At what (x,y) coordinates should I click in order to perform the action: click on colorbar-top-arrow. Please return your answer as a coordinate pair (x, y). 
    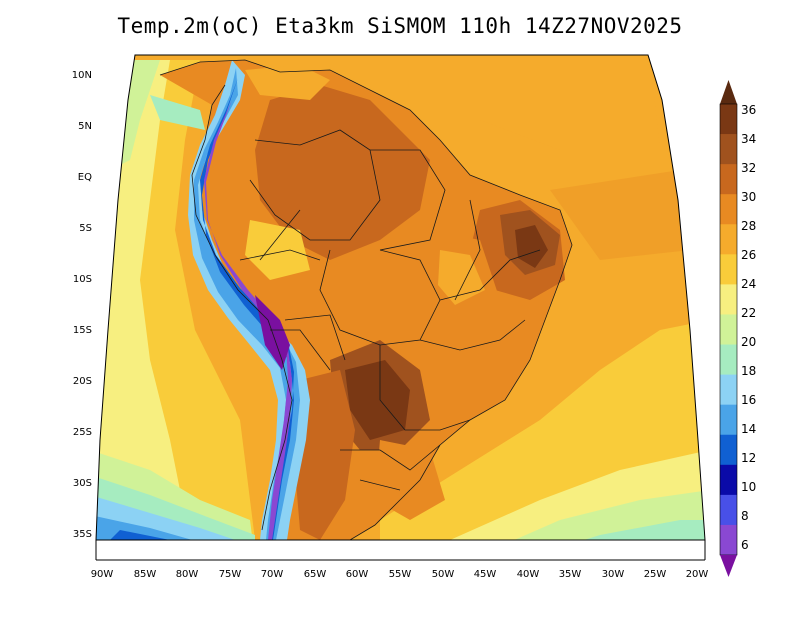
    Looking at the image, I should click on (728, 92).